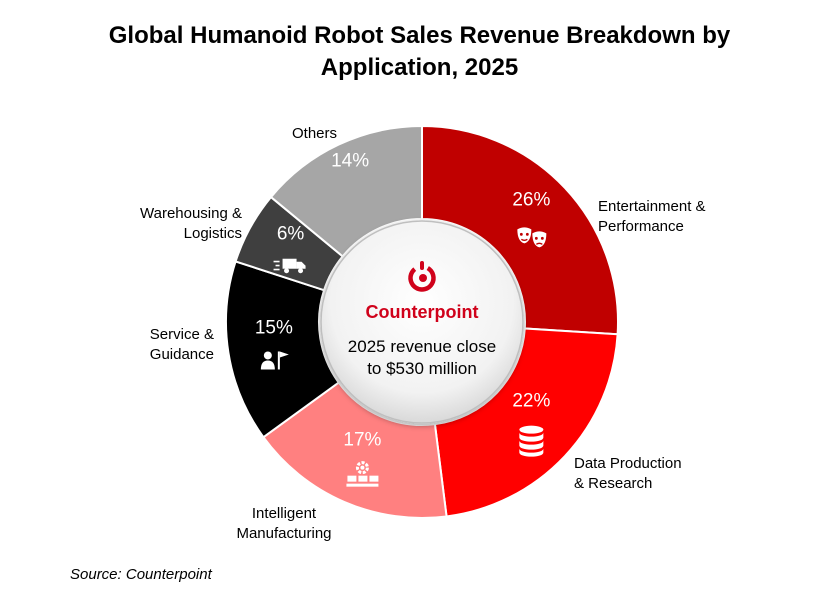  What do you see at coordinates (531, 441) in the screenshot?
I see `database-icon` at bounding box center [531, 441].